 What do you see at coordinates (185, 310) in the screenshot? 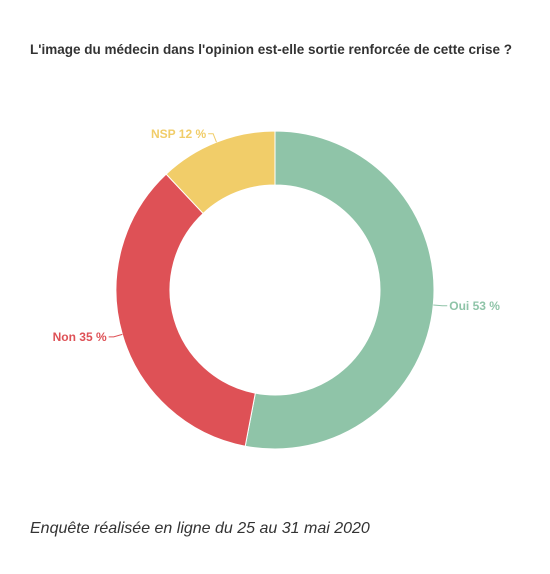
I see `slice-non` at bounding box center [185, 310].